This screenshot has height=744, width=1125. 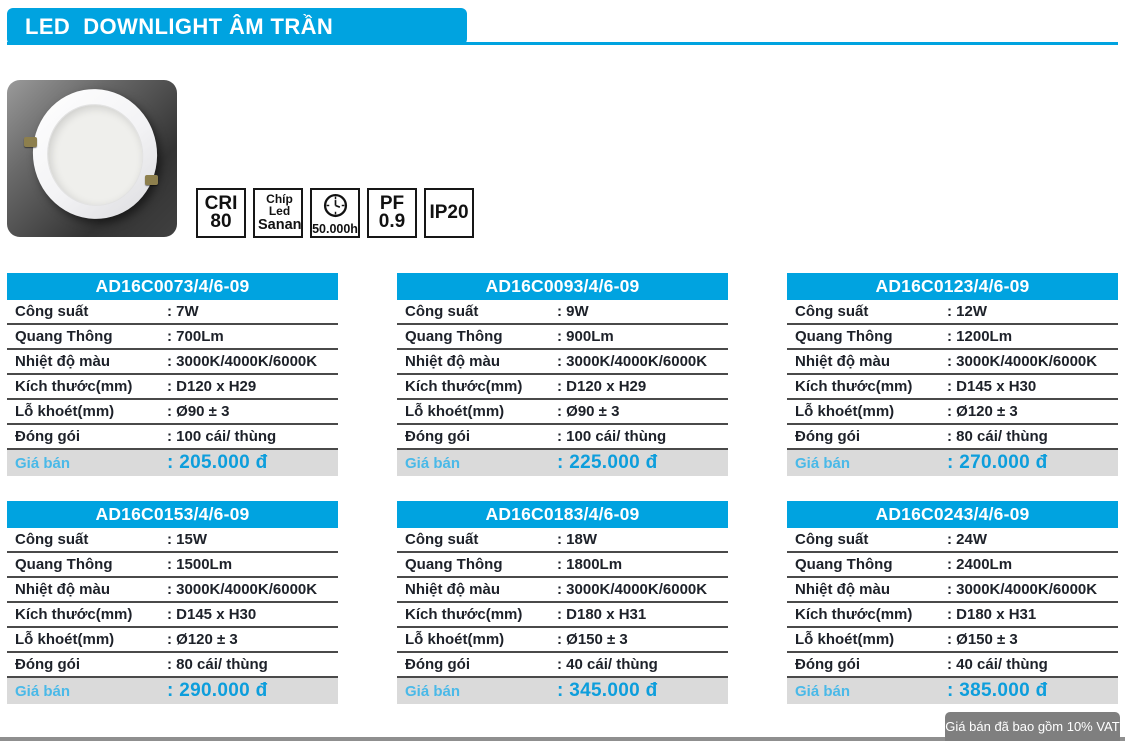 I want to click on spec-value: : 1800Lm, so click(x=590, y=564).